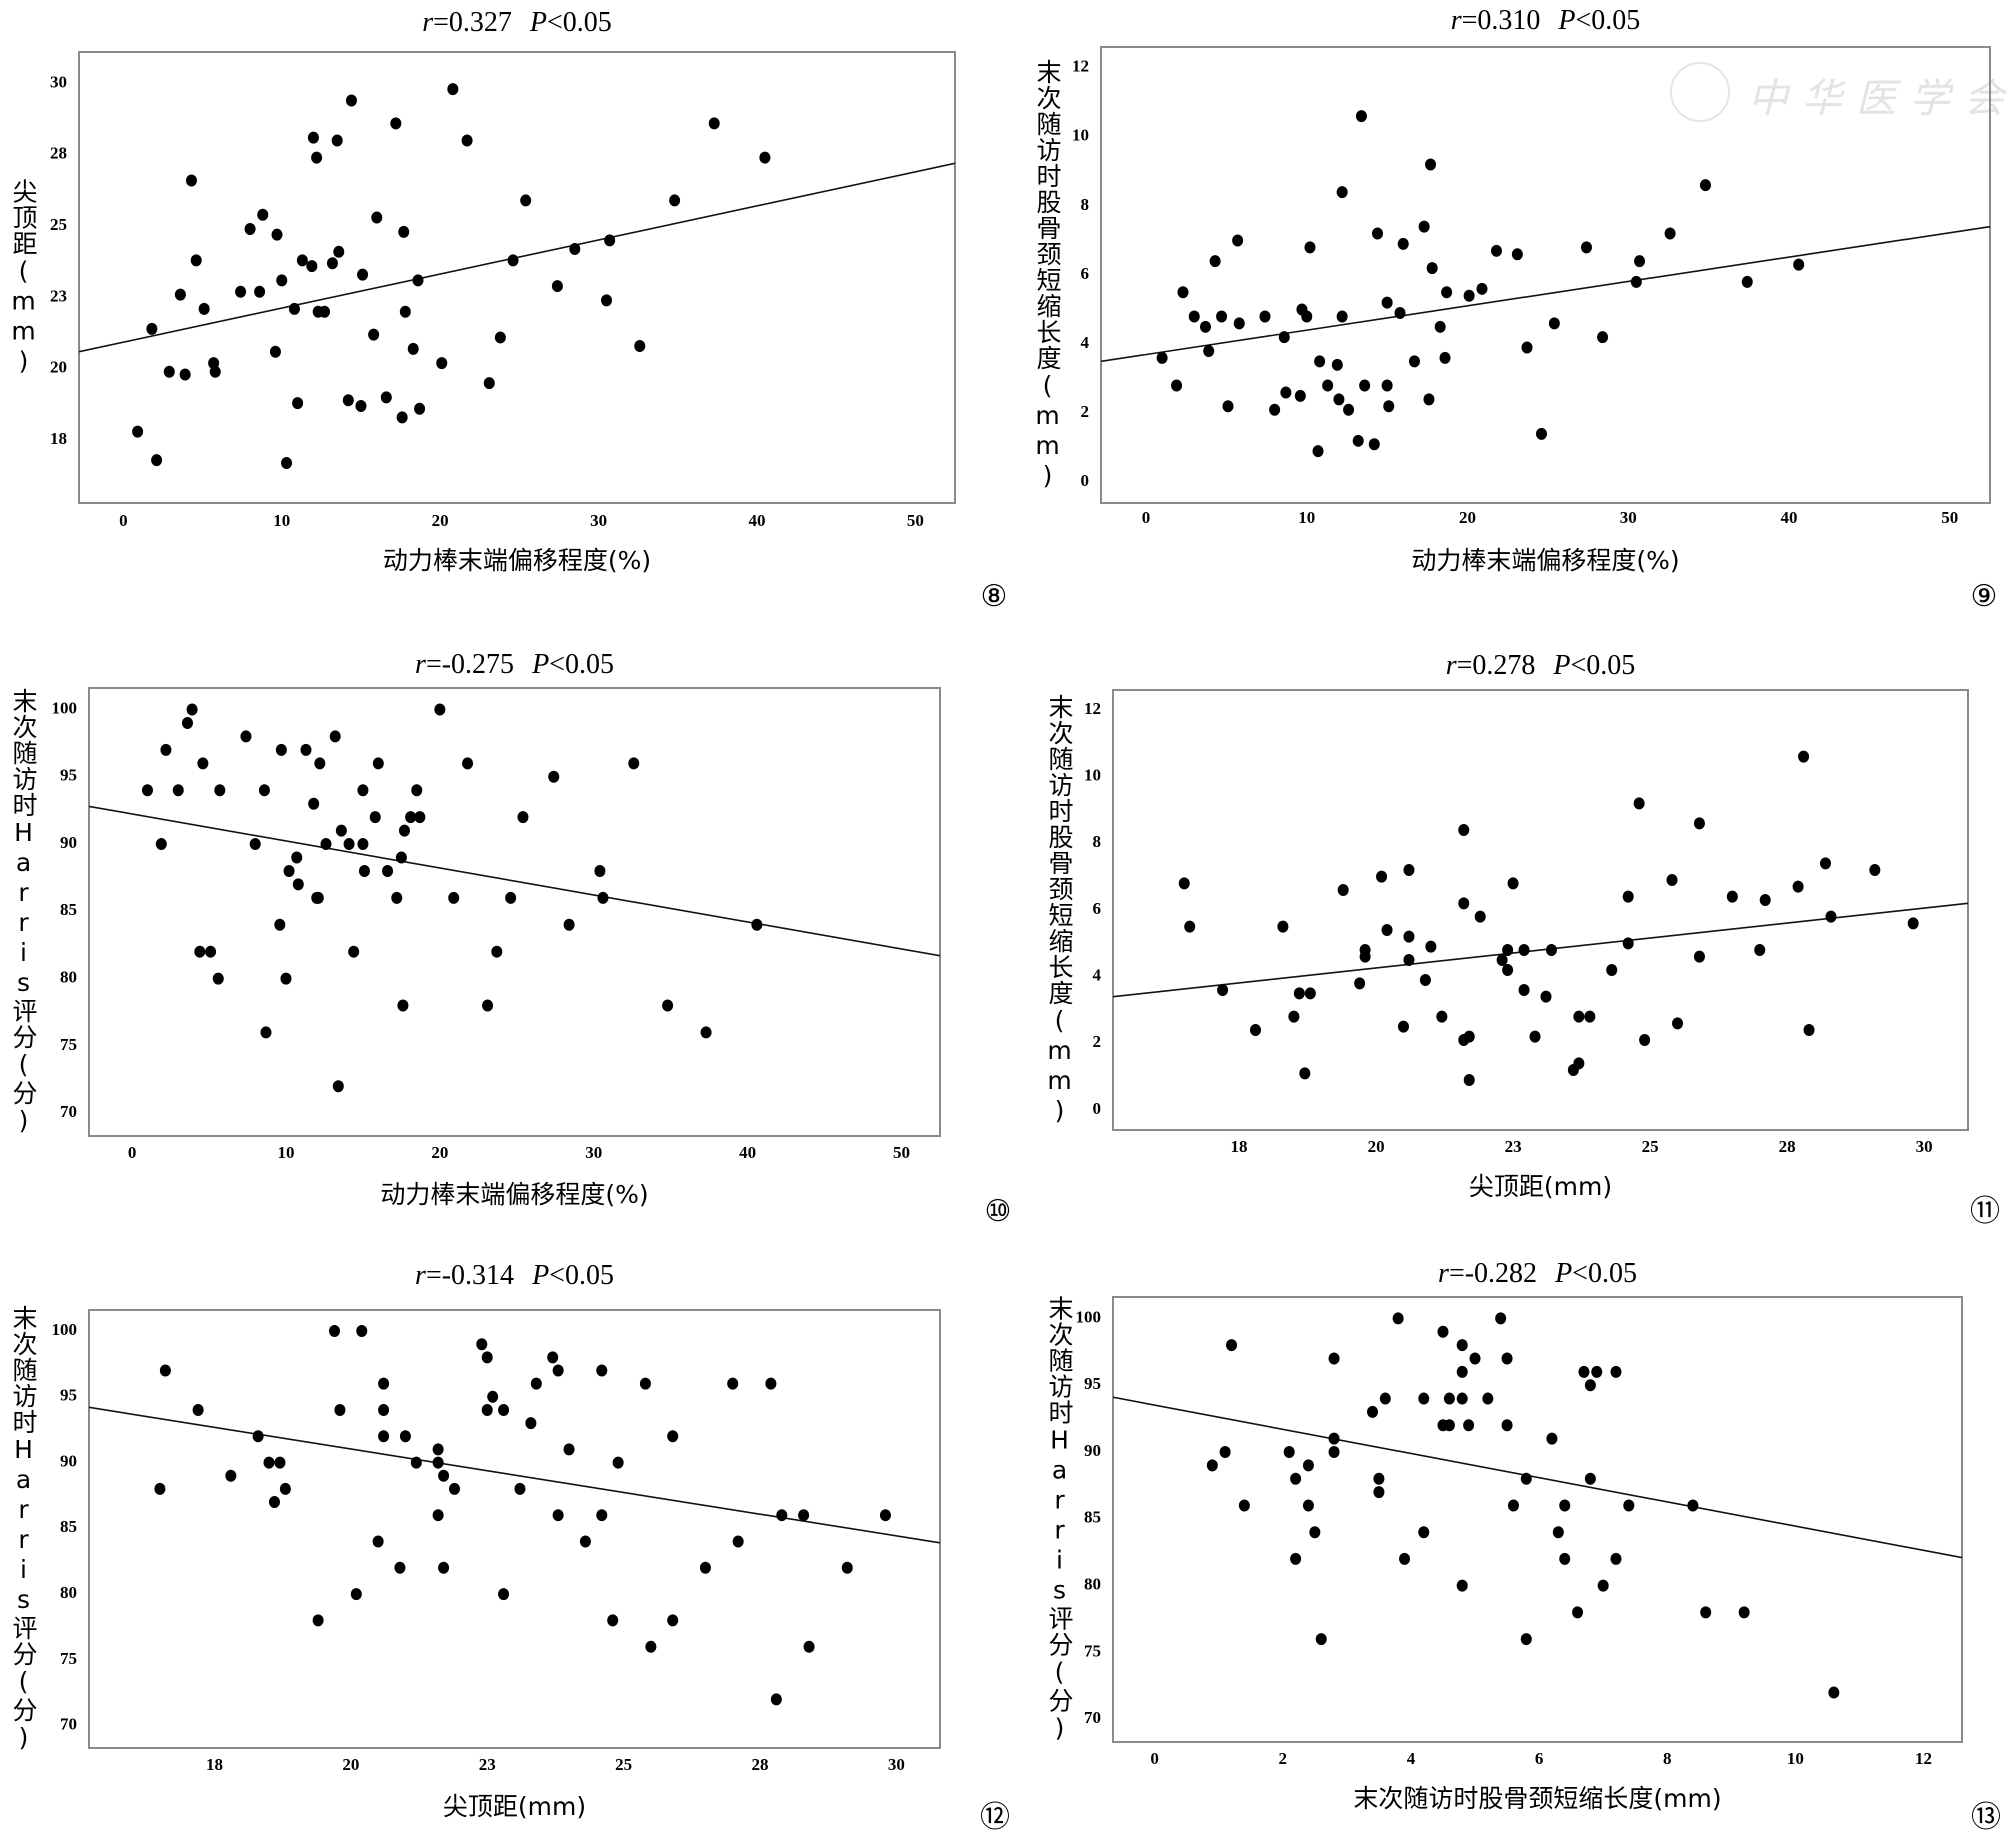 This screenshot has width=2011, height=1838. I want to click on x-tick-label: 2, so click(1283, 1758).